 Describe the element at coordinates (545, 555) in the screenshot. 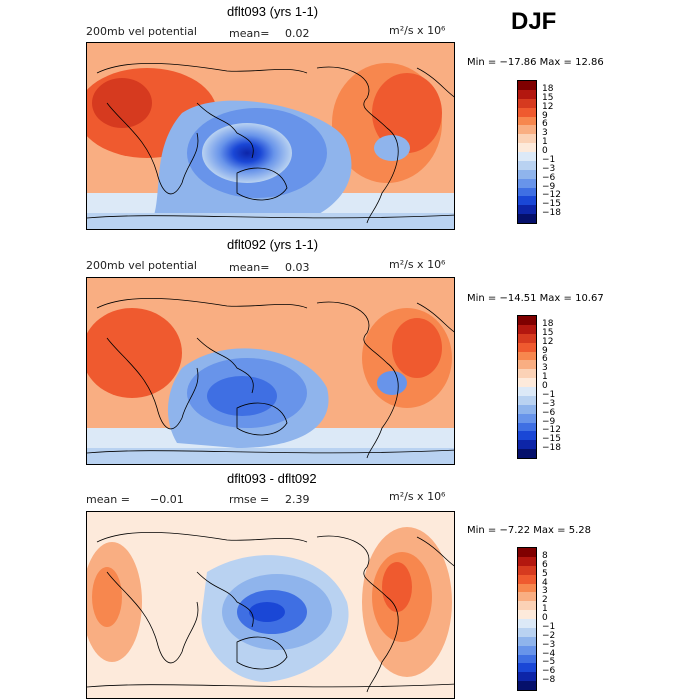

I see `colorbar-level-label: 8` at that location.